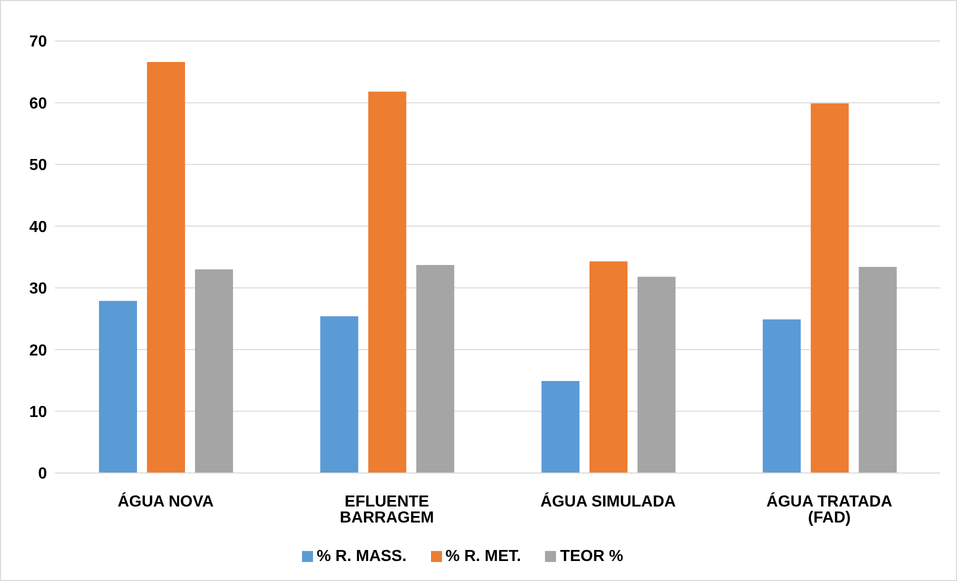 Image resolution: width=957 pixels, height=581 pixels. I want to click on y-tick-label: 70, so click(38, 42).